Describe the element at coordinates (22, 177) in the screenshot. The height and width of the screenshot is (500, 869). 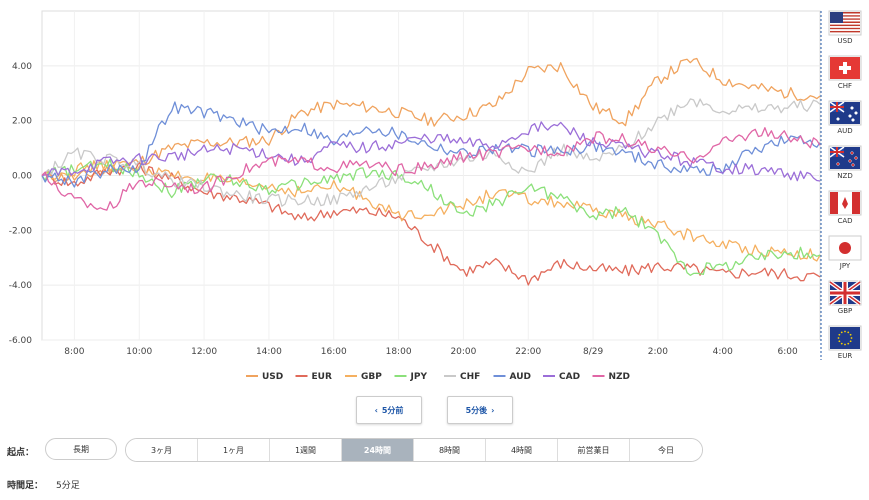
I see `y-tick-label: 0.00` at that location.